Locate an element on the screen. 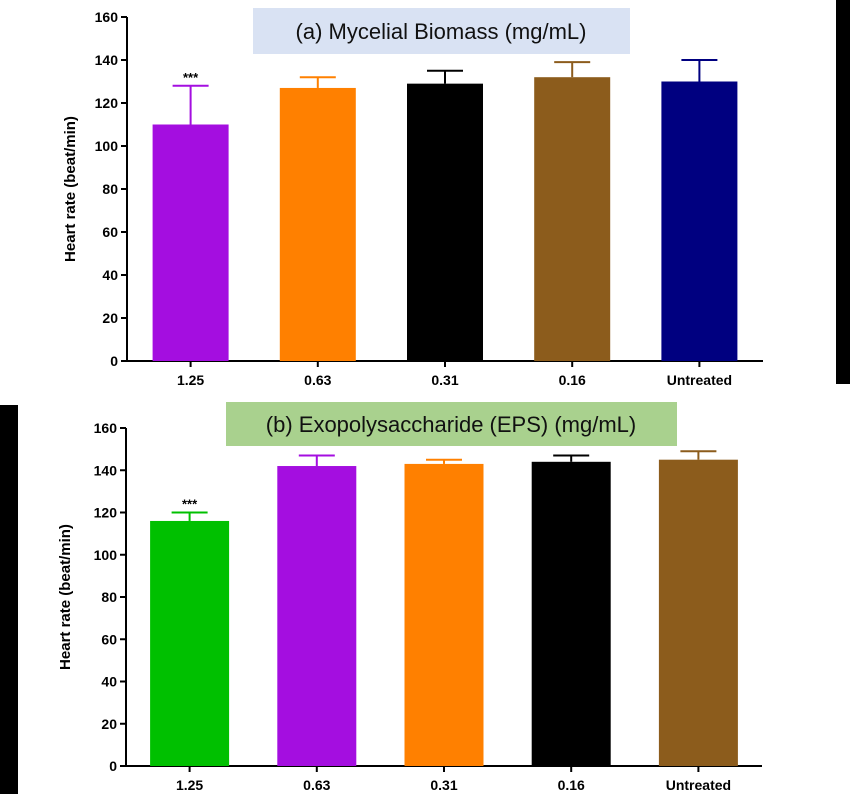  chart-a-y-tick-label: 20 is located at coordinates (110, 318).